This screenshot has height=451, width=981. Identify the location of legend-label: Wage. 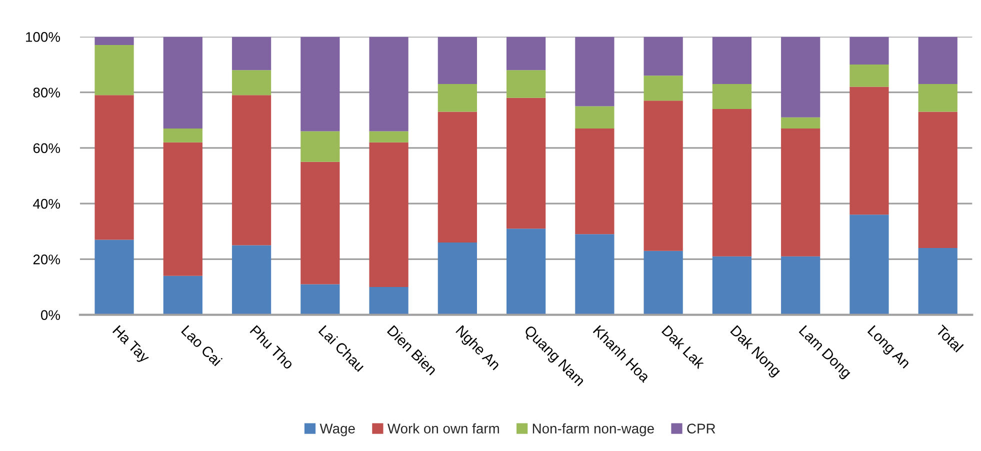
(337, 430).